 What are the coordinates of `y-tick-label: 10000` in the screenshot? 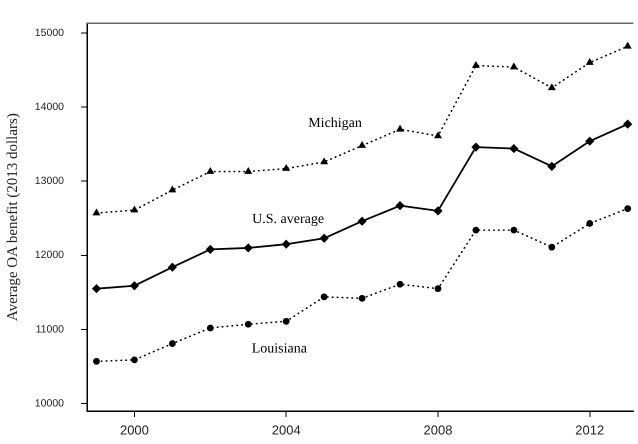 It's located at (49, 403).